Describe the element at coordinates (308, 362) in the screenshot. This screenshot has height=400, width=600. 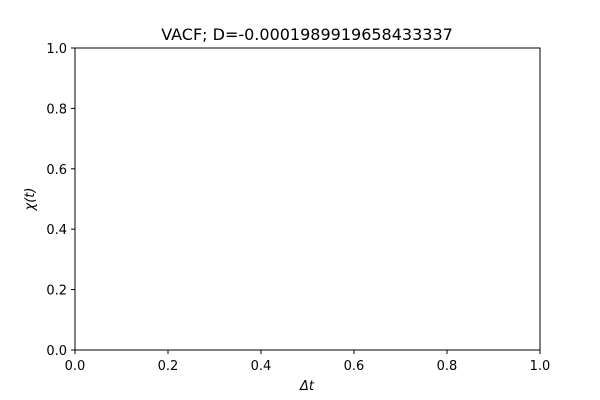
I see `x-axis: 0.0 0.2 0.4 0.6 0.8 1.0` at that location.